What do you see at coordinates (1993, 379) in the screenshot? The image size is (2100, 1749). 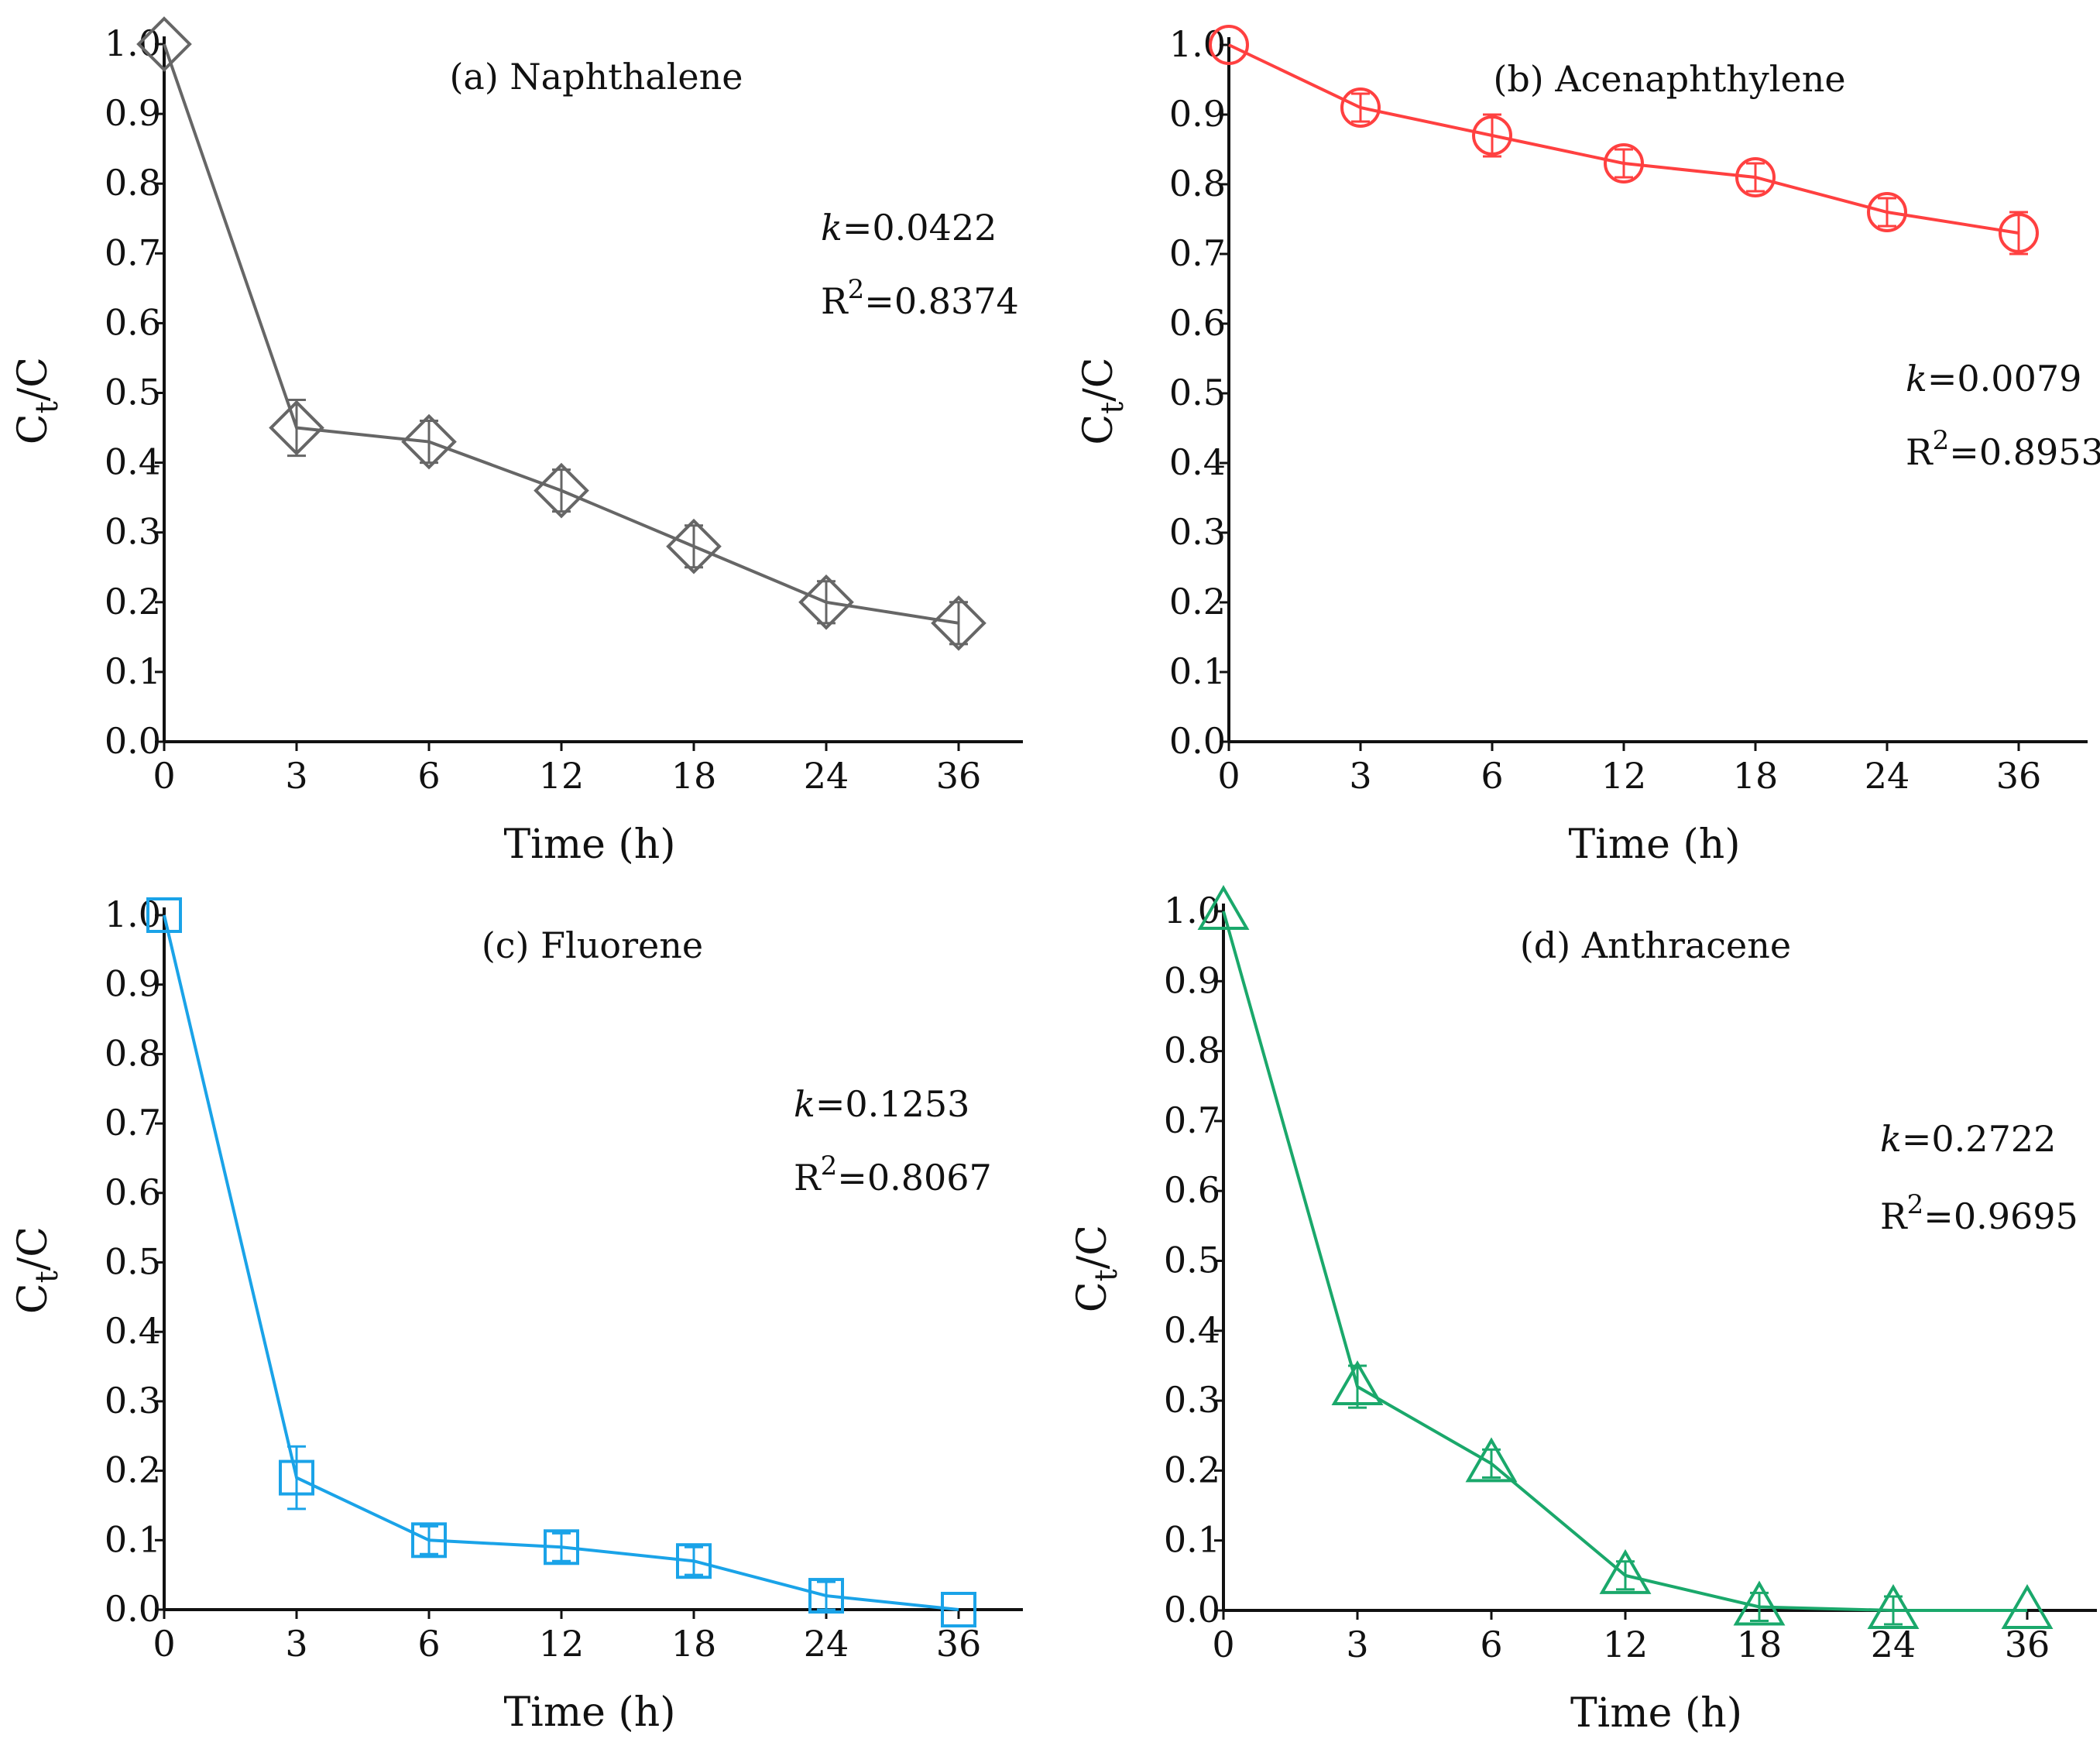 I see `k-annotation: k=0.0079` at bounding box center [1993, 379].